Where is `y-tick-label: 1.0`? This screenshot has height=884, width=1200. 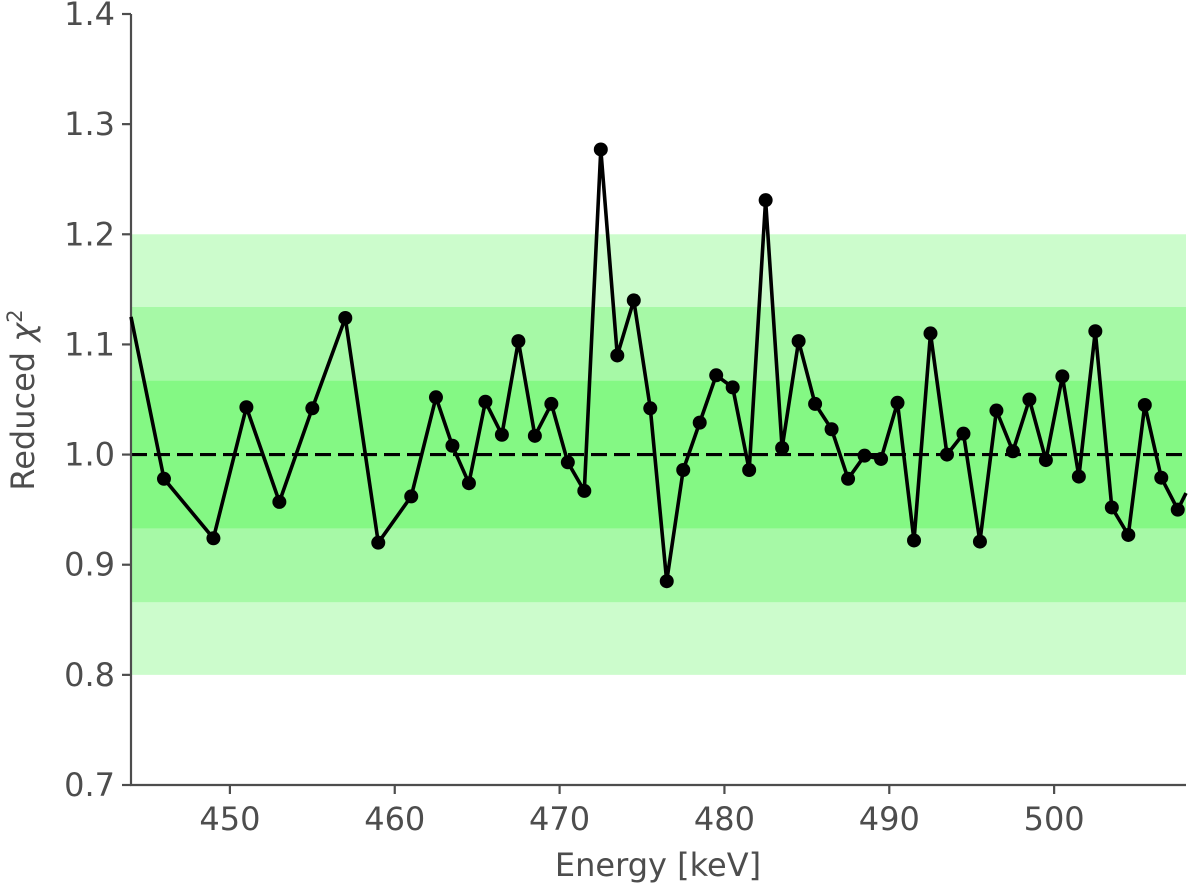
y-tick-label: 1.0 is located at coordinates (89, 455).